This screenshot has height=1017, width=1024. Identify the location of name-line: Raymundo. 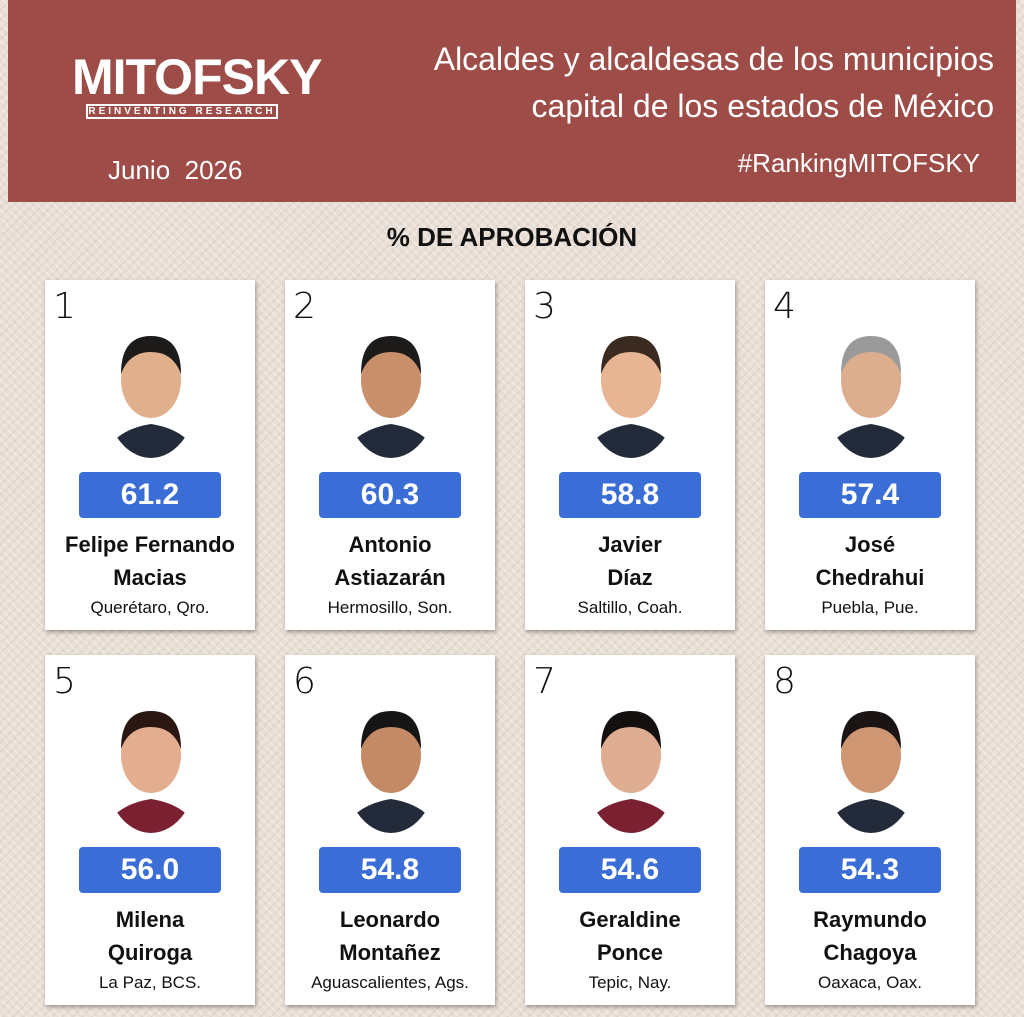
(870, 919).